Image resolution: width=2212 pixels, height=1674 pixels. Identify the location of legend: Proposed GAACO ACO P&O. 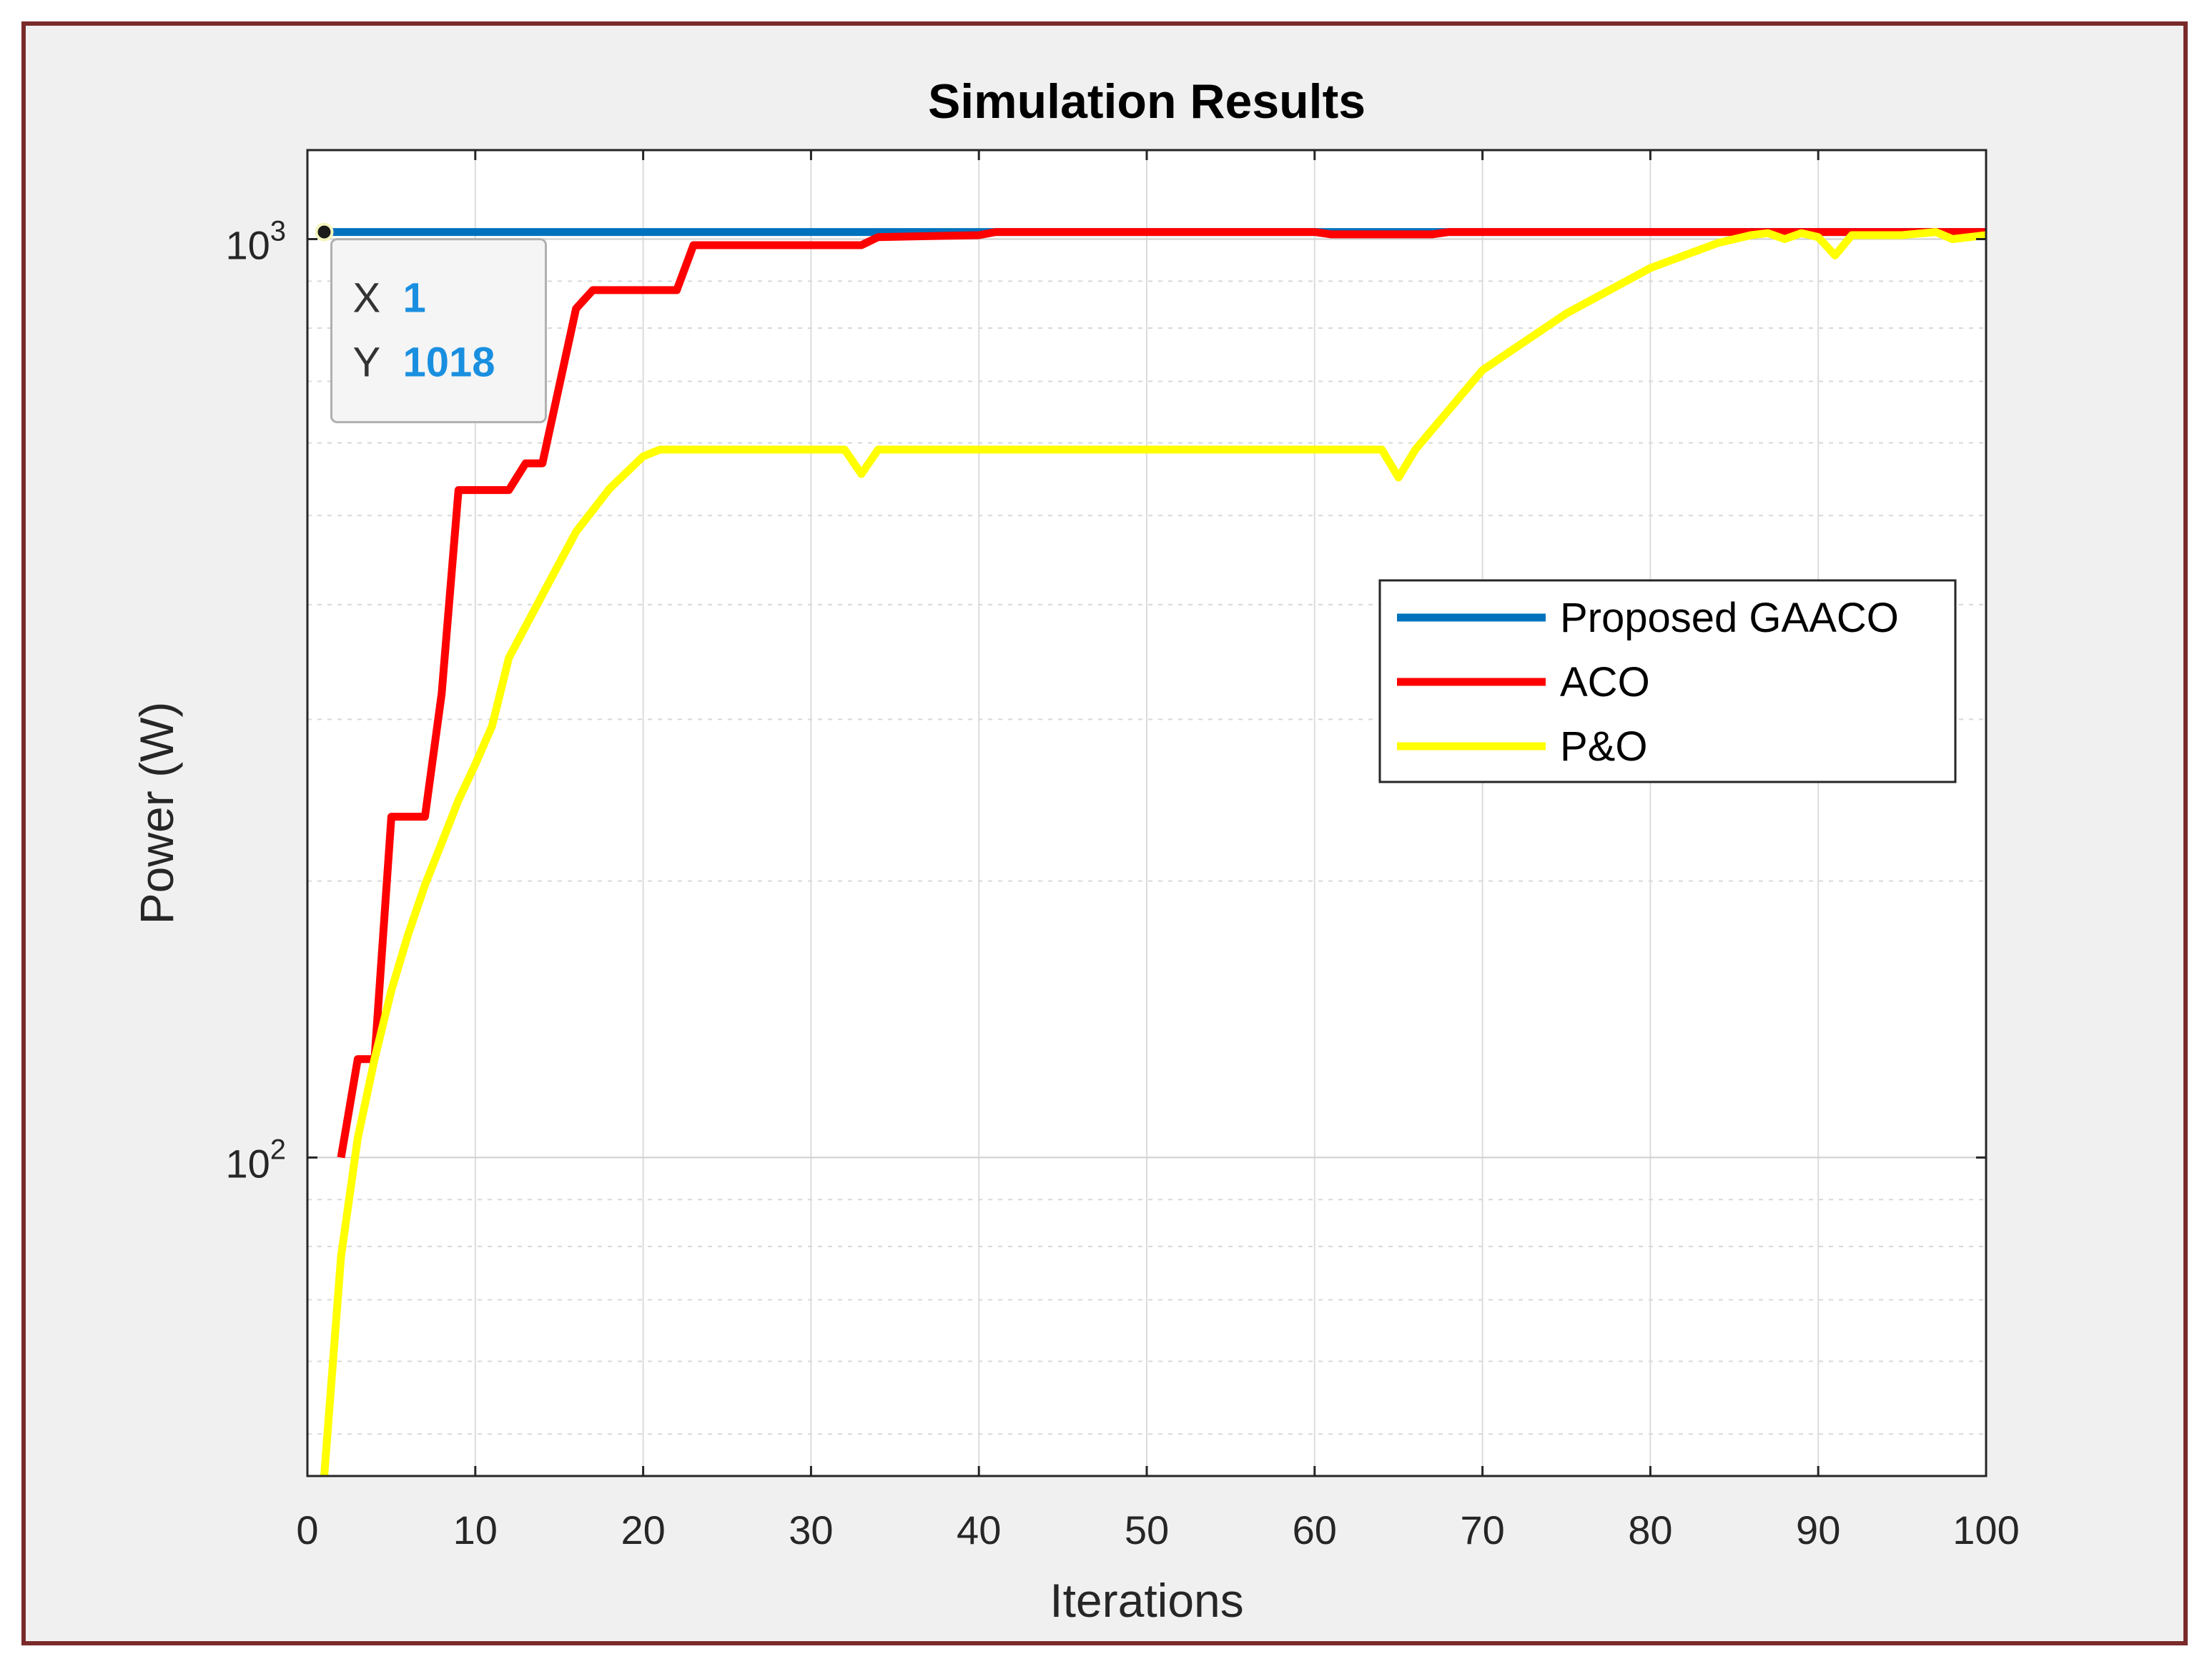
(1667, 681).